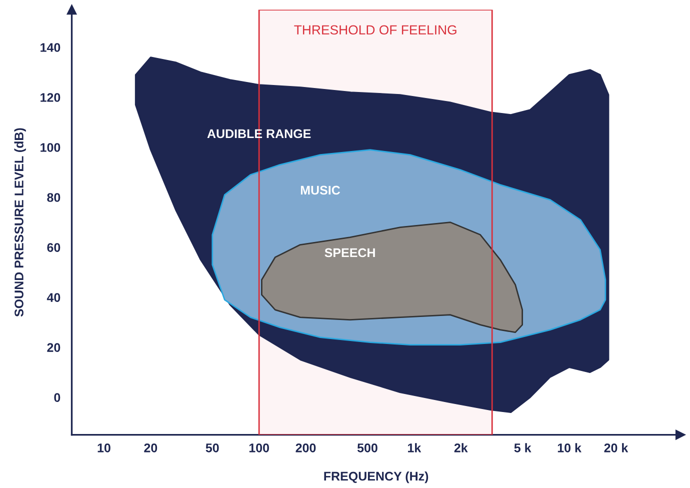 This screenshot has height=488, width=690. Describe the element at coordinates (616, 447) in the screenshot. I see `x-tick-label: 20 k` at that location.